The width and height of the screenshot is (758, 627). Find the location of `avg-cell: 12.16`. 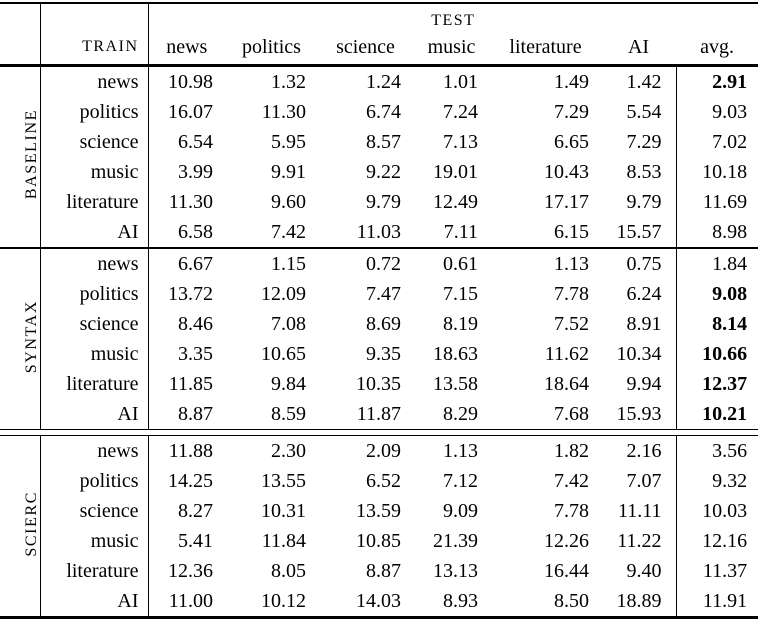

avg-cell: 12.16 is located at coordinates (716, 540).